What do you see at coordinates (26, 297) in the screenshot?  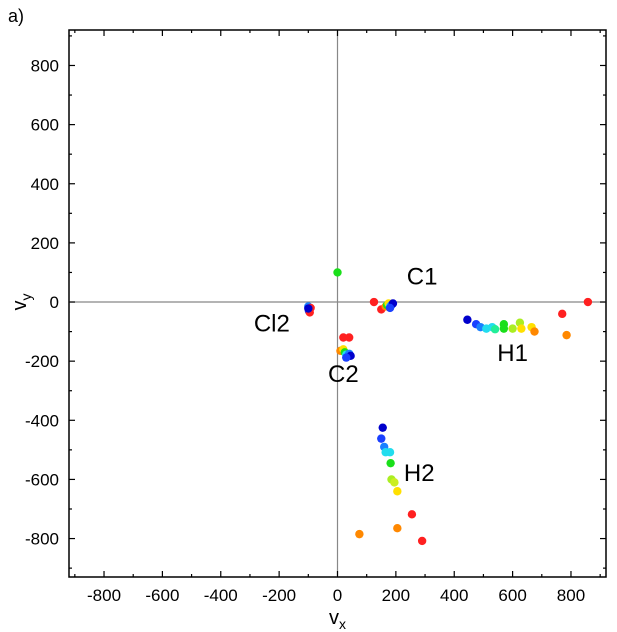 I see `y-axis-label-sub: y` at bounding box center [26, 297].